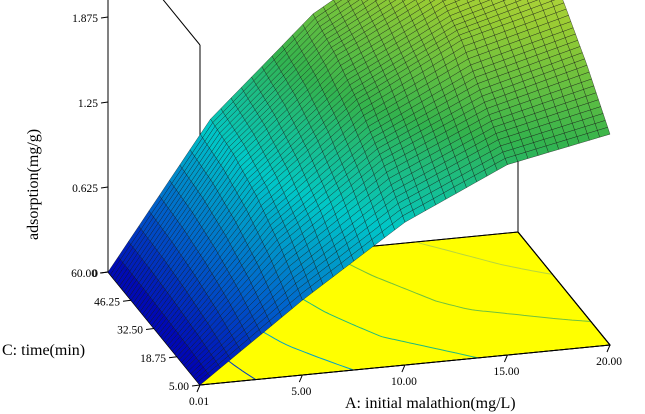 The height and width of the screenshot is (414, 645). I want to click on z-tick-label-2: 1.25, so click(88, 104).